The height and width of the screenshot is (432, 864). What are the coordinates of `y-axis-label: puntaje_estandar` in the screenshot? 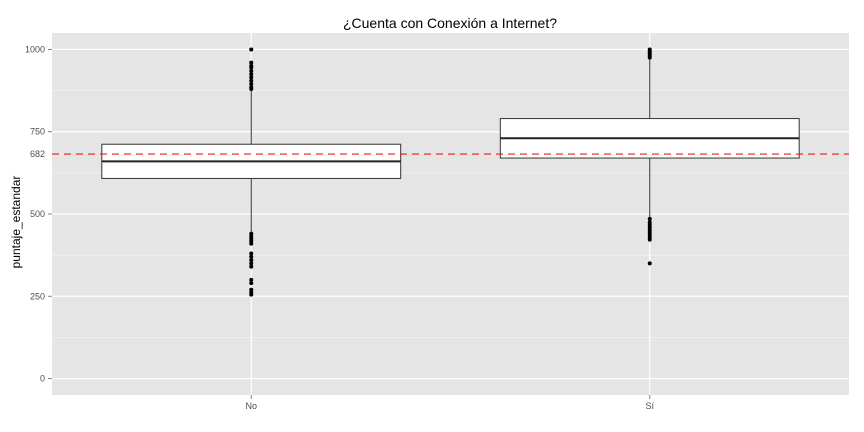 It's located at (16, 222).